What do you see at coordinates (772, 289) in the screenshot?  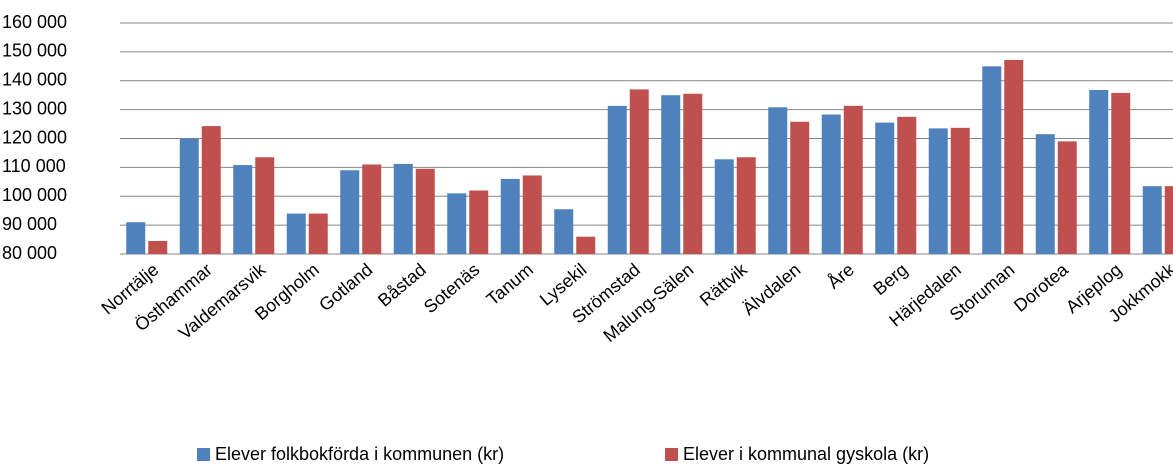 I see `x-tick-label: Älvdalen` at bounding box center [772, 289].